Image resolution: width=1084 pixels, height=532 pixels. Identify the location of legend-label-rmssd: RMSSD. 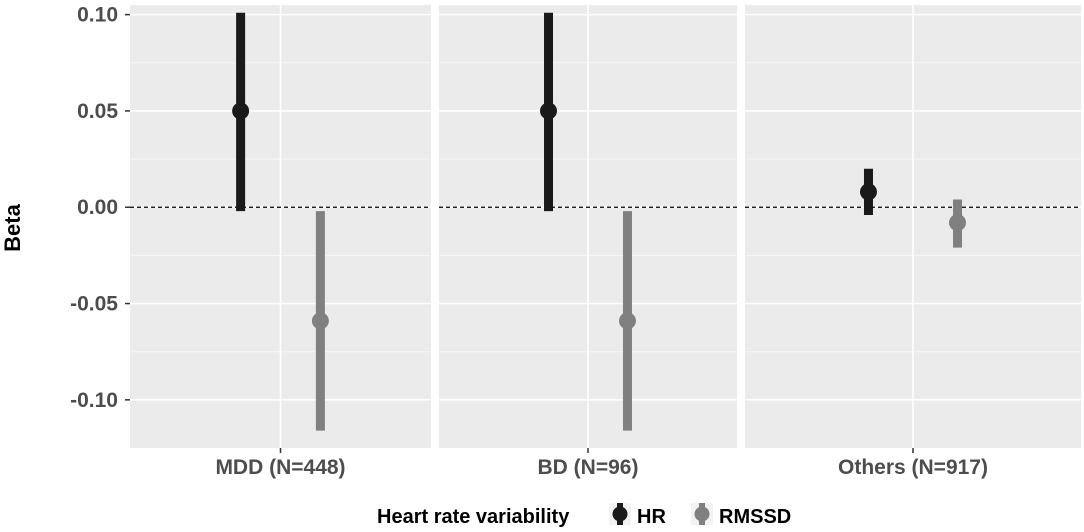
(755, 517).